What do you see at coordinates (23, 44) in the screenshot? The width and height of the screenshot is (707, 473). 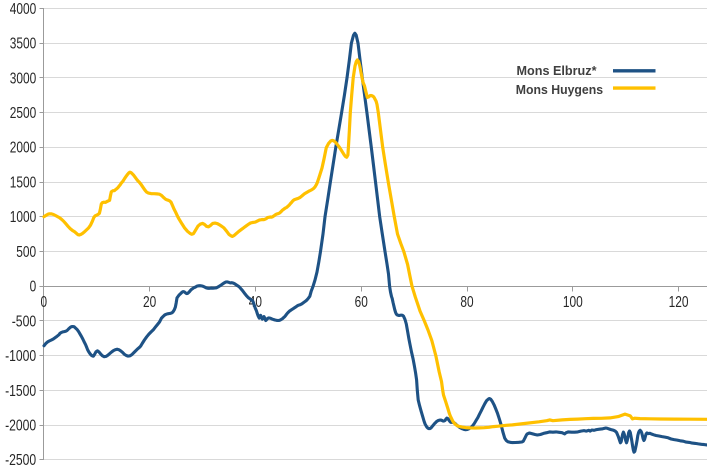 I see `svg-text: 3500` at bounding box center [23, 44].